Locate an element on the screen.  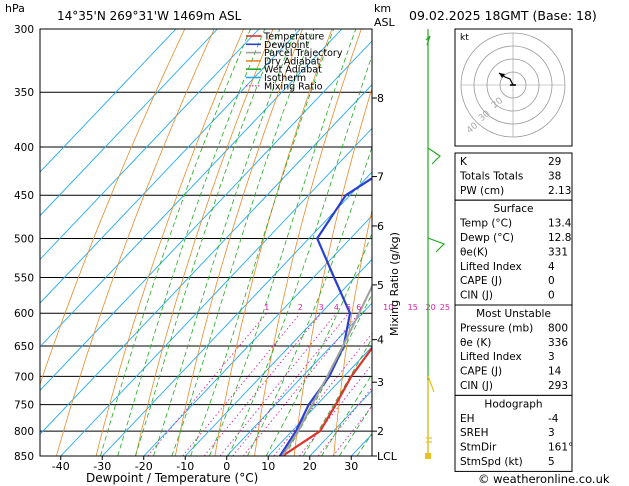
table-row-label: SREH is located at coordinates (474, 433).